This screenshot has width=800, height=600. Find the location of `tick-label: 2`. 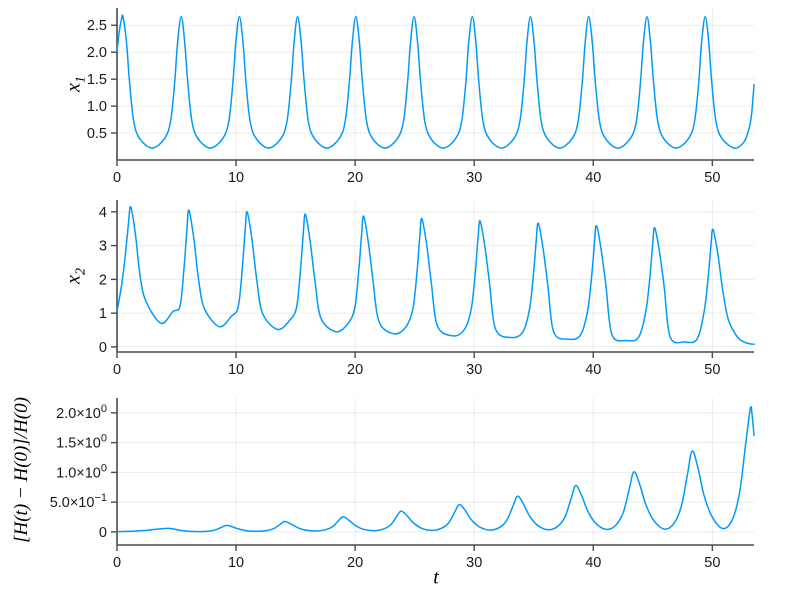

tick-label: 2 is located at coordinates (103, 280).